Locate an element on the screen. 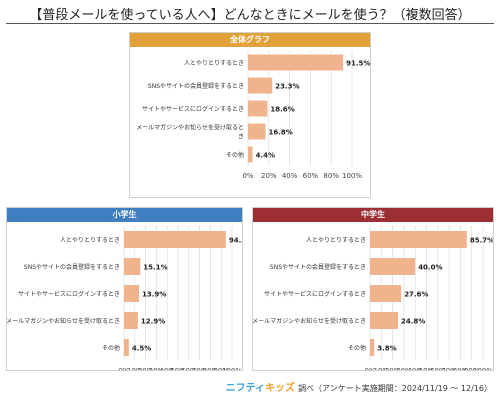 Image resolution: width=500 pixels, height=400 pixels. data-label: 27.6% is located at coordinates (416, 295).